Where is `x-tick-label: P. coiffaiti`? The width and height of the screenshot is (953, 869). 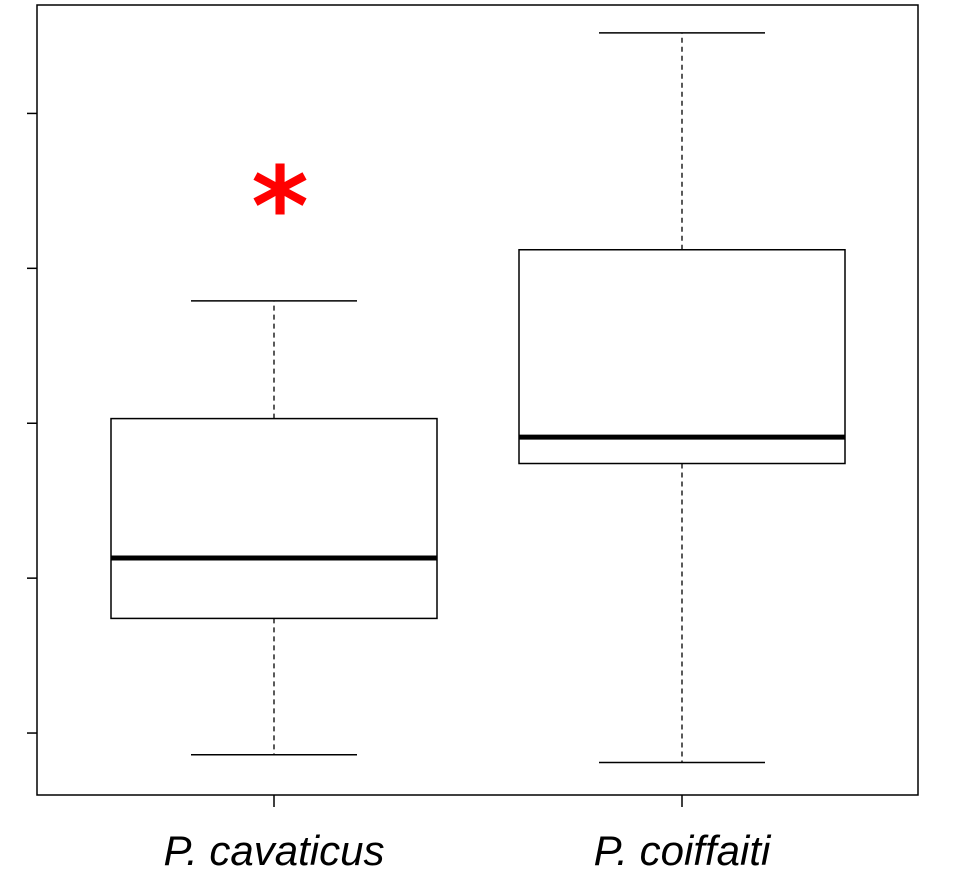
x-tick-label: P. coiffaiti is located at coordinates (683, 848).